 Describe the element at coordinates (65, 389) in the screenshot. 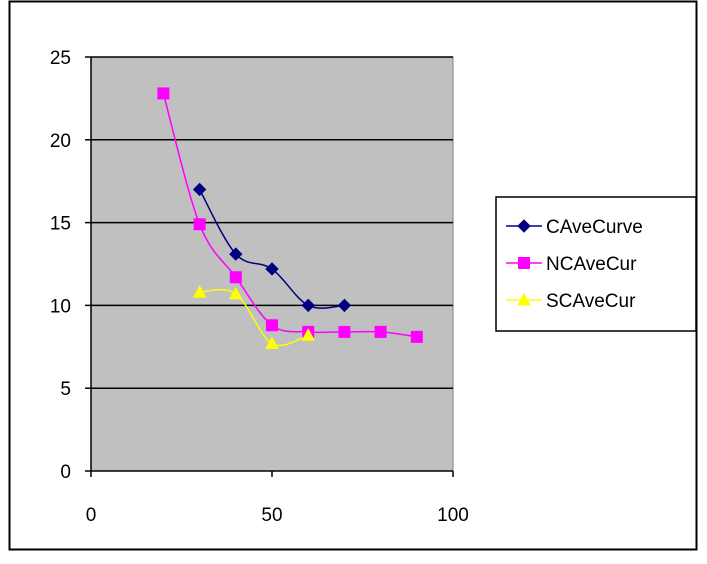

I see `y-tick-label: 5` at that location.